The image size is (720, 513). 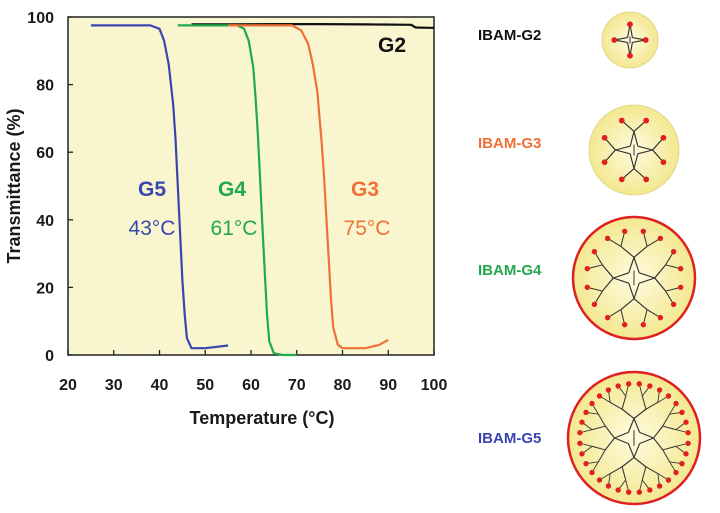 What do you see at coordinates (308, 187) in the screenshot?
I see `series-line-g3` at bounding box center [308, 187].